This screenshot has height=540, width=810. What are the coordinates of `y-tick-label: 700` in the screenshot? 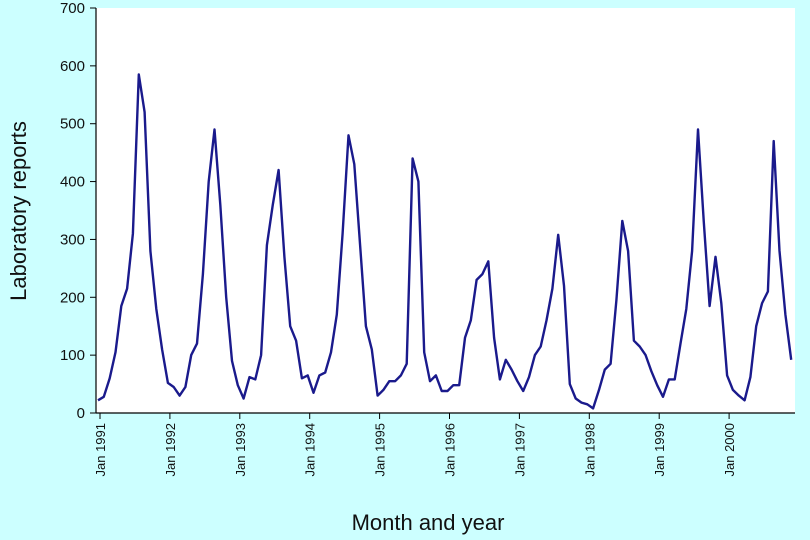 It's located at (72, 8).